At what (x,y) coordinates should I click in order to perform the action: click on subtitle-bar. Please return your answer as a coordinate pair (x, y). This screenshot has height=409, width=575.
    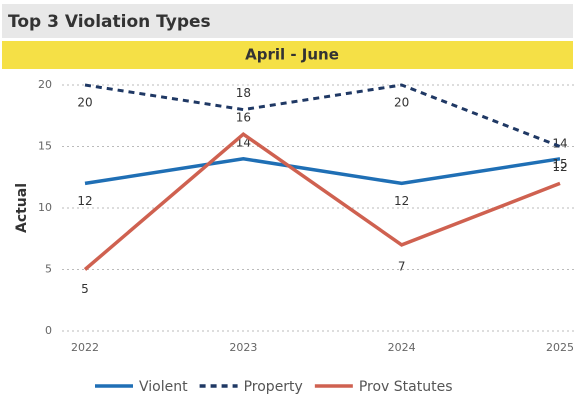
    Looking at the image, I should click on (287, 55).